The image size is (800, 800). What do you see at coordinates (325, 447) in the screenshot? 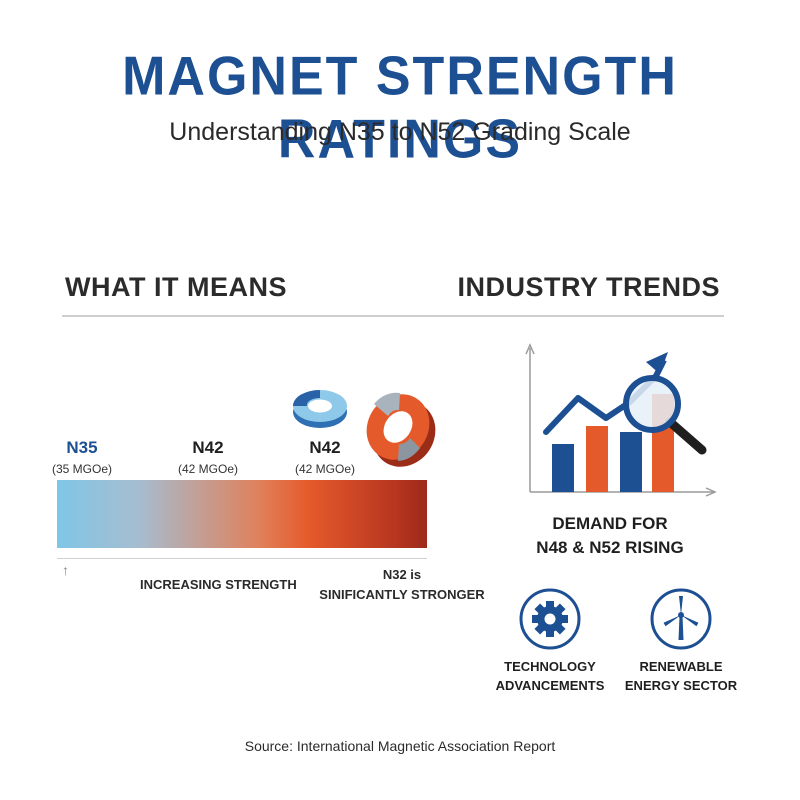
I see `grade-n42-second-label: N42` at bounding box center [325, 447].